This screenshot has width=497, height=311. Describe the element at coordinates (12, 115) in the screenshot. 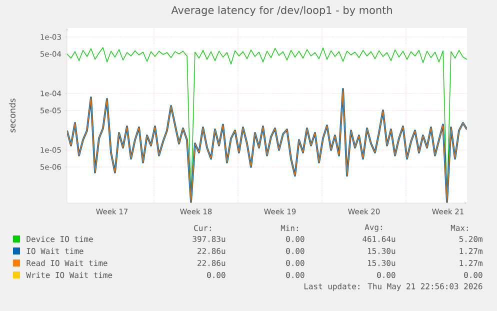

I see `y-axis-title: seconds` at that location.